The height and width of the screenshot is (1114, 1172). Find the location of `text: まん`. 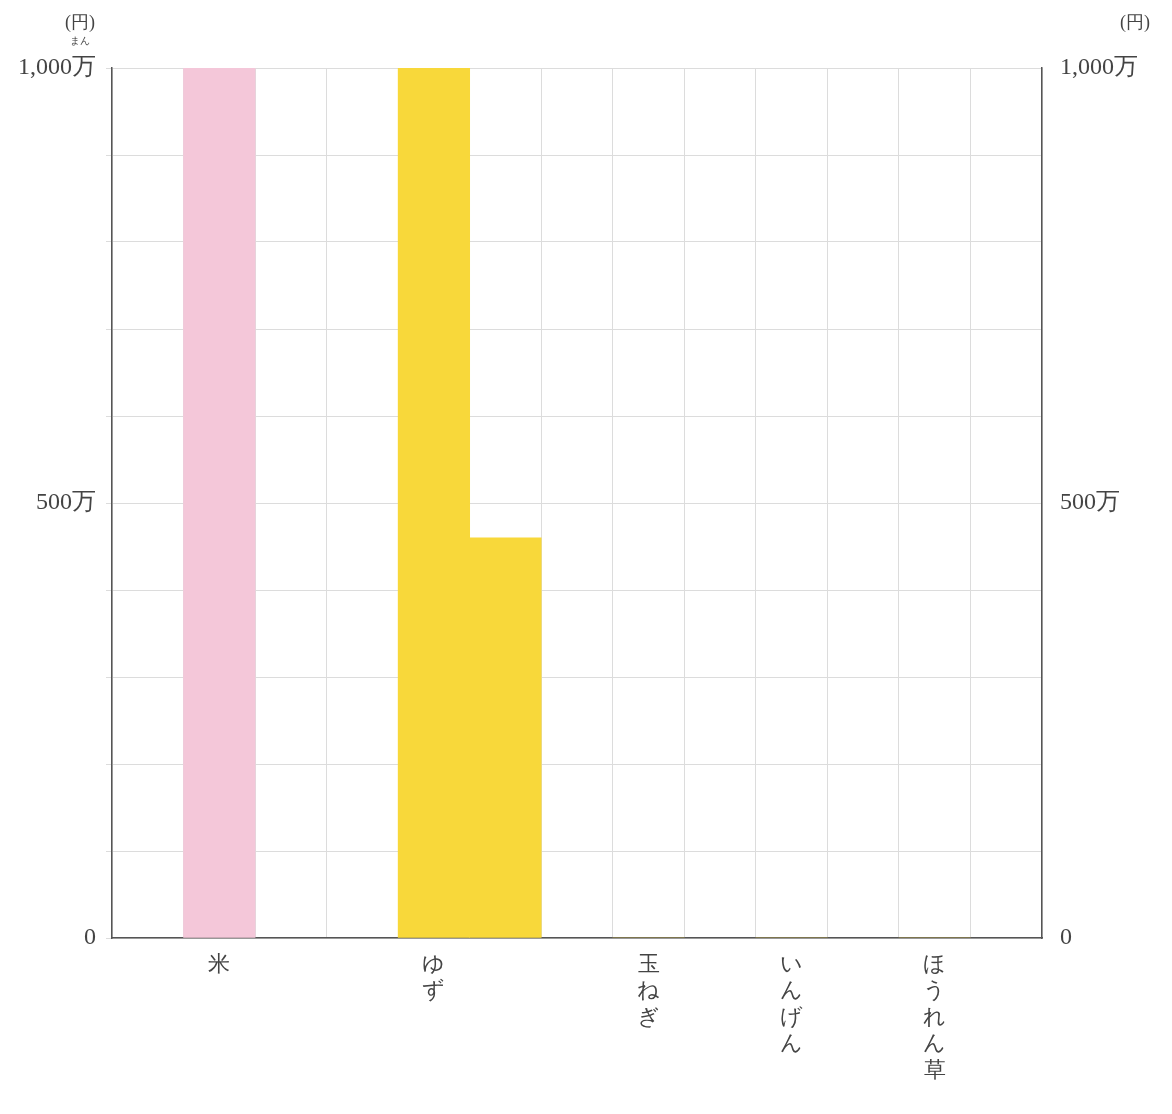

text: まん is located at coordinates (80, 40).